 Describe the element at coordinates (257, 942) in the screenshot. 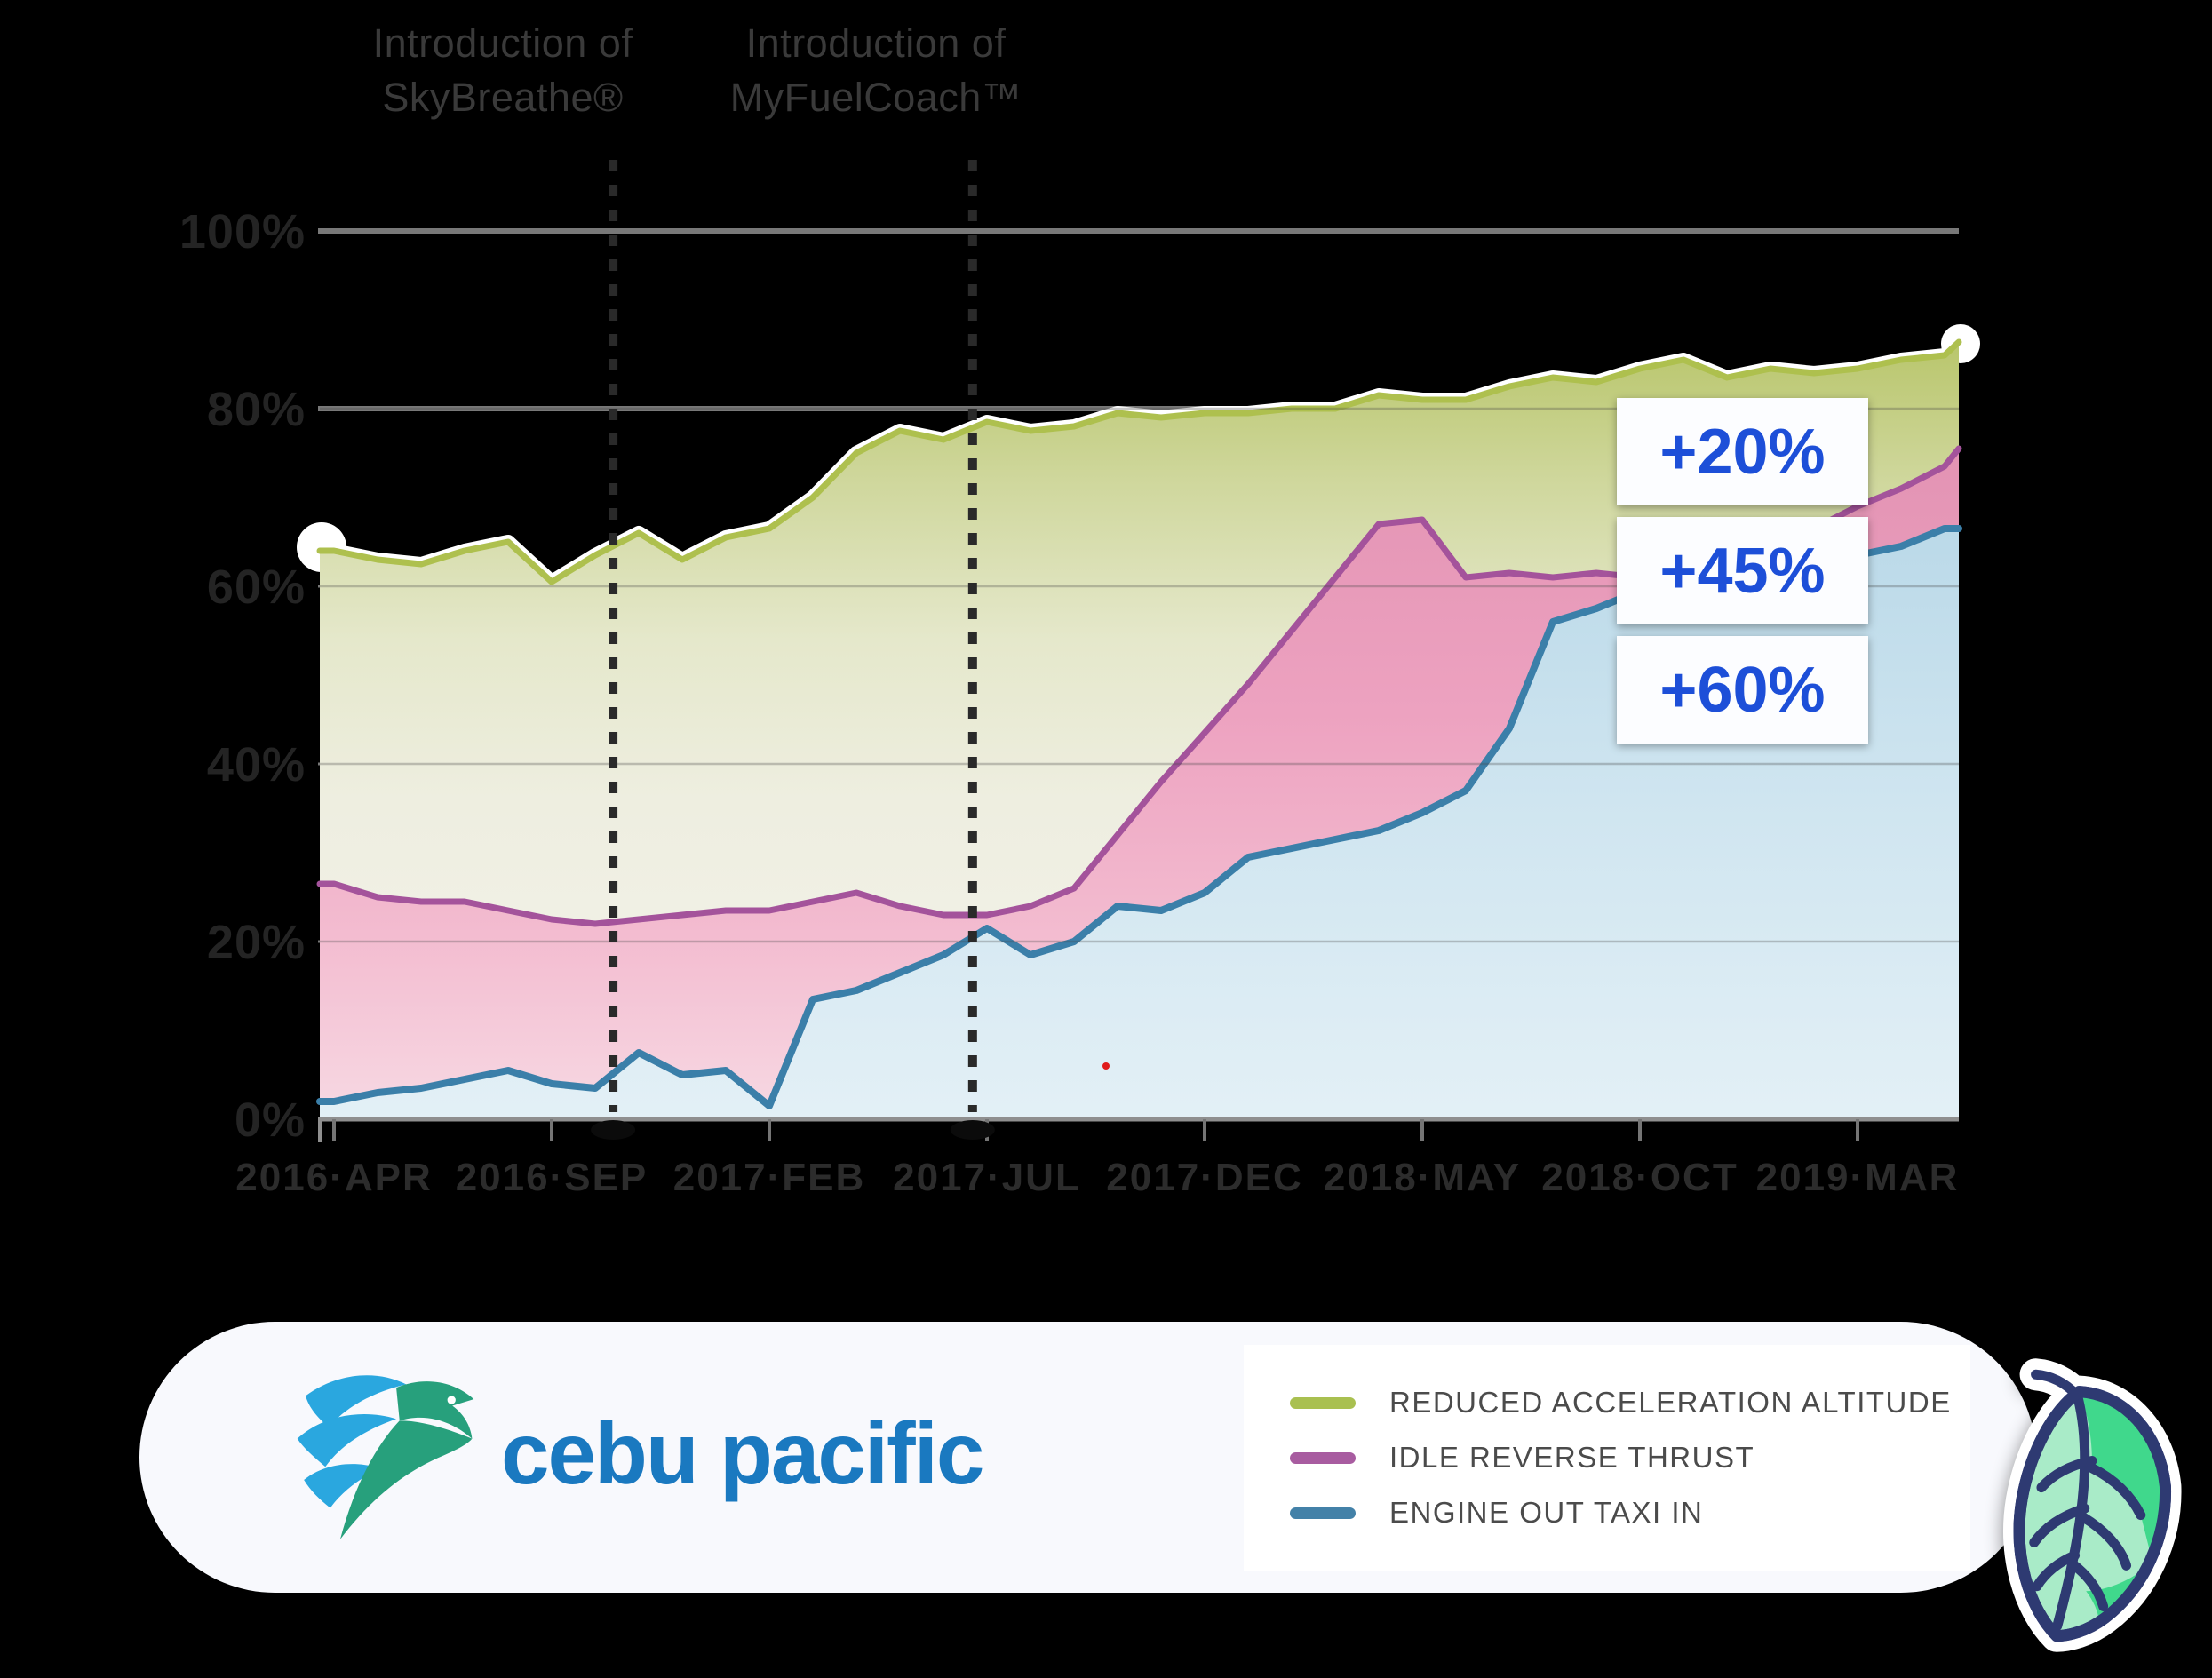

I see `y-axis-label-20%: 20%` at that location.